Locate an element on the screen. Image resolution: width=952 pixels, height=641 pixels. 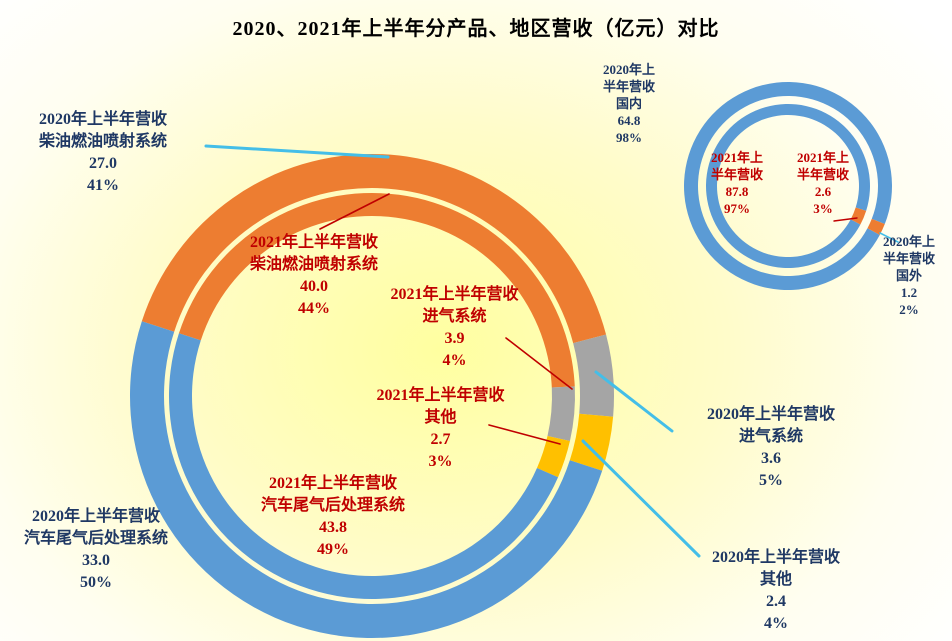
product-revenue-2020-outer-ring-segment-进气系统 is located at coordinates (593, 375).